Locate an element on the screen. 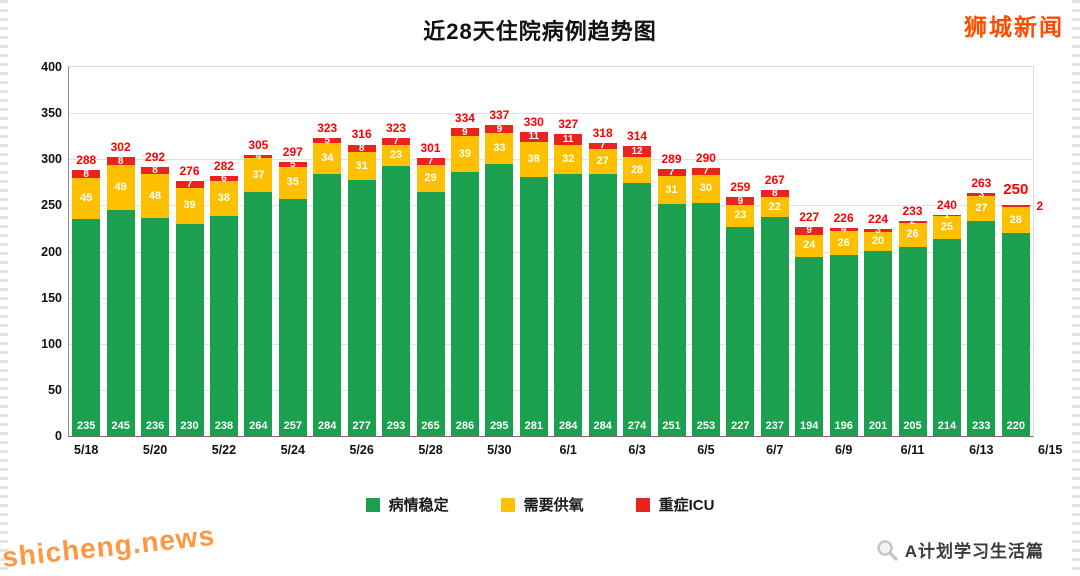  stacked-bar-6/4: 251 31 7 is located at coordinates (671, 301).